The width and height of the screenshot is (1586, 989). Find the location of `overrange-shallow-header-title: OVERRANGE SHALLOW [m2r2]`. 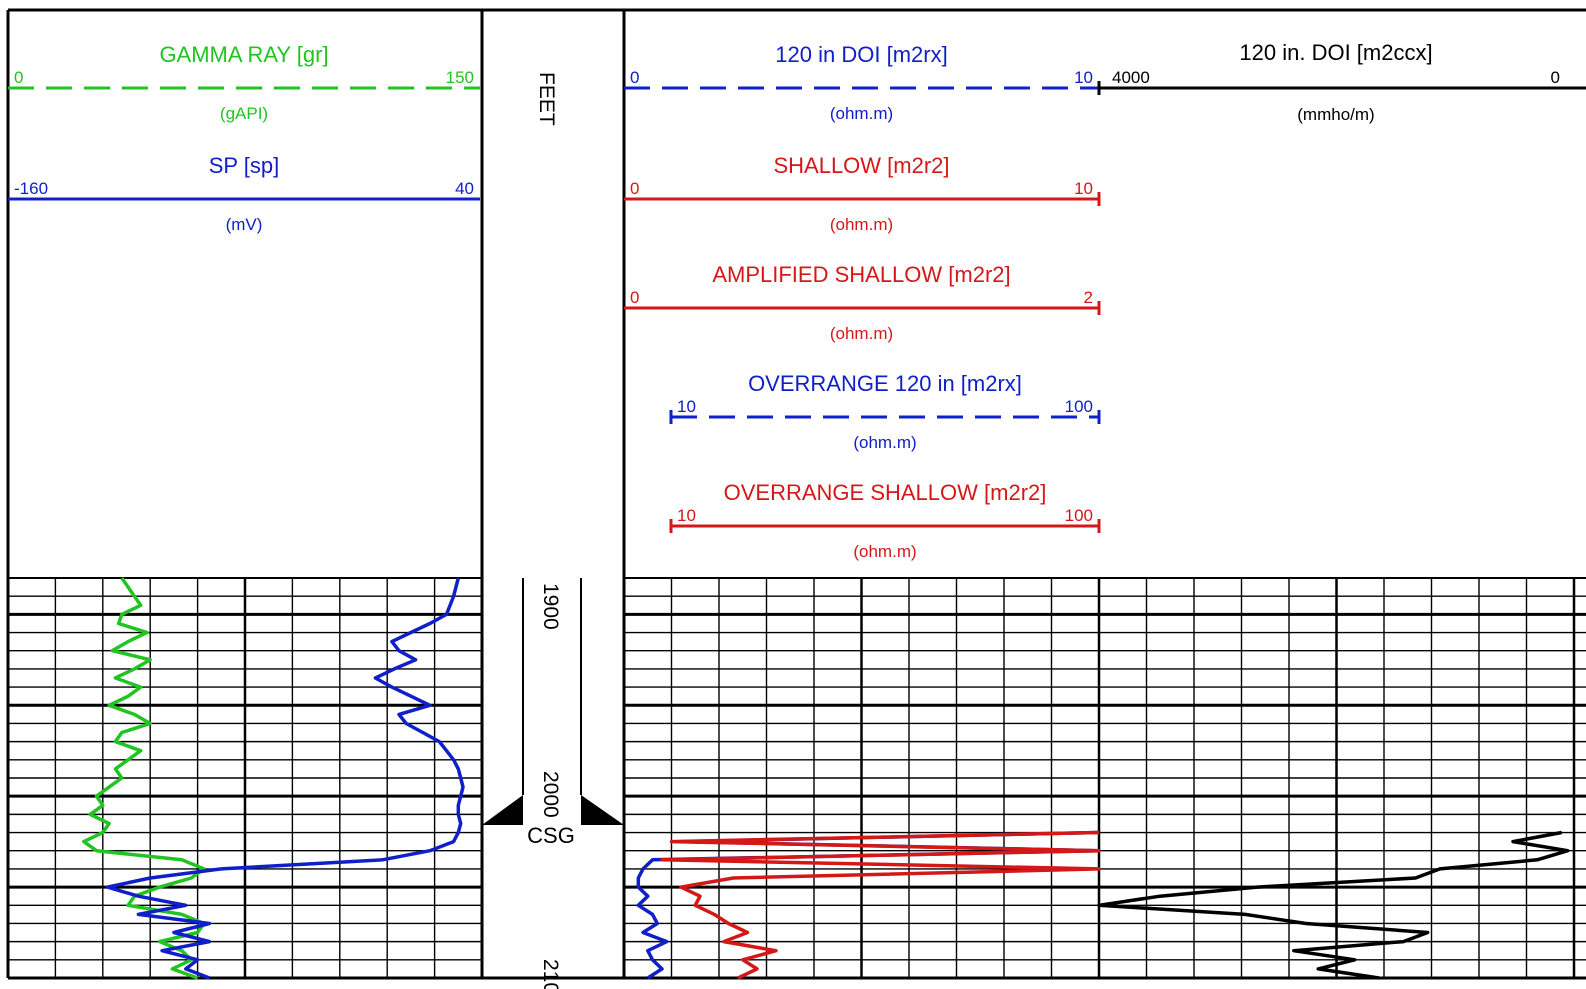

overrange-shallow-header-title: OVERRANGE SHALLOW [m2r2] is located at coordinates (885, 492).